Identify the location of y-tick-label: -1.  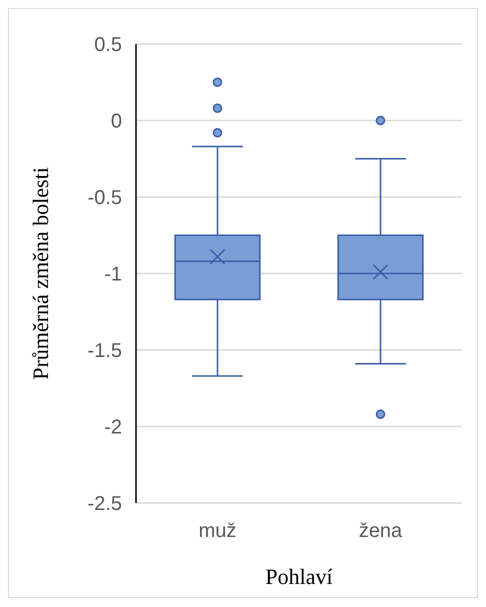
(113, 275).